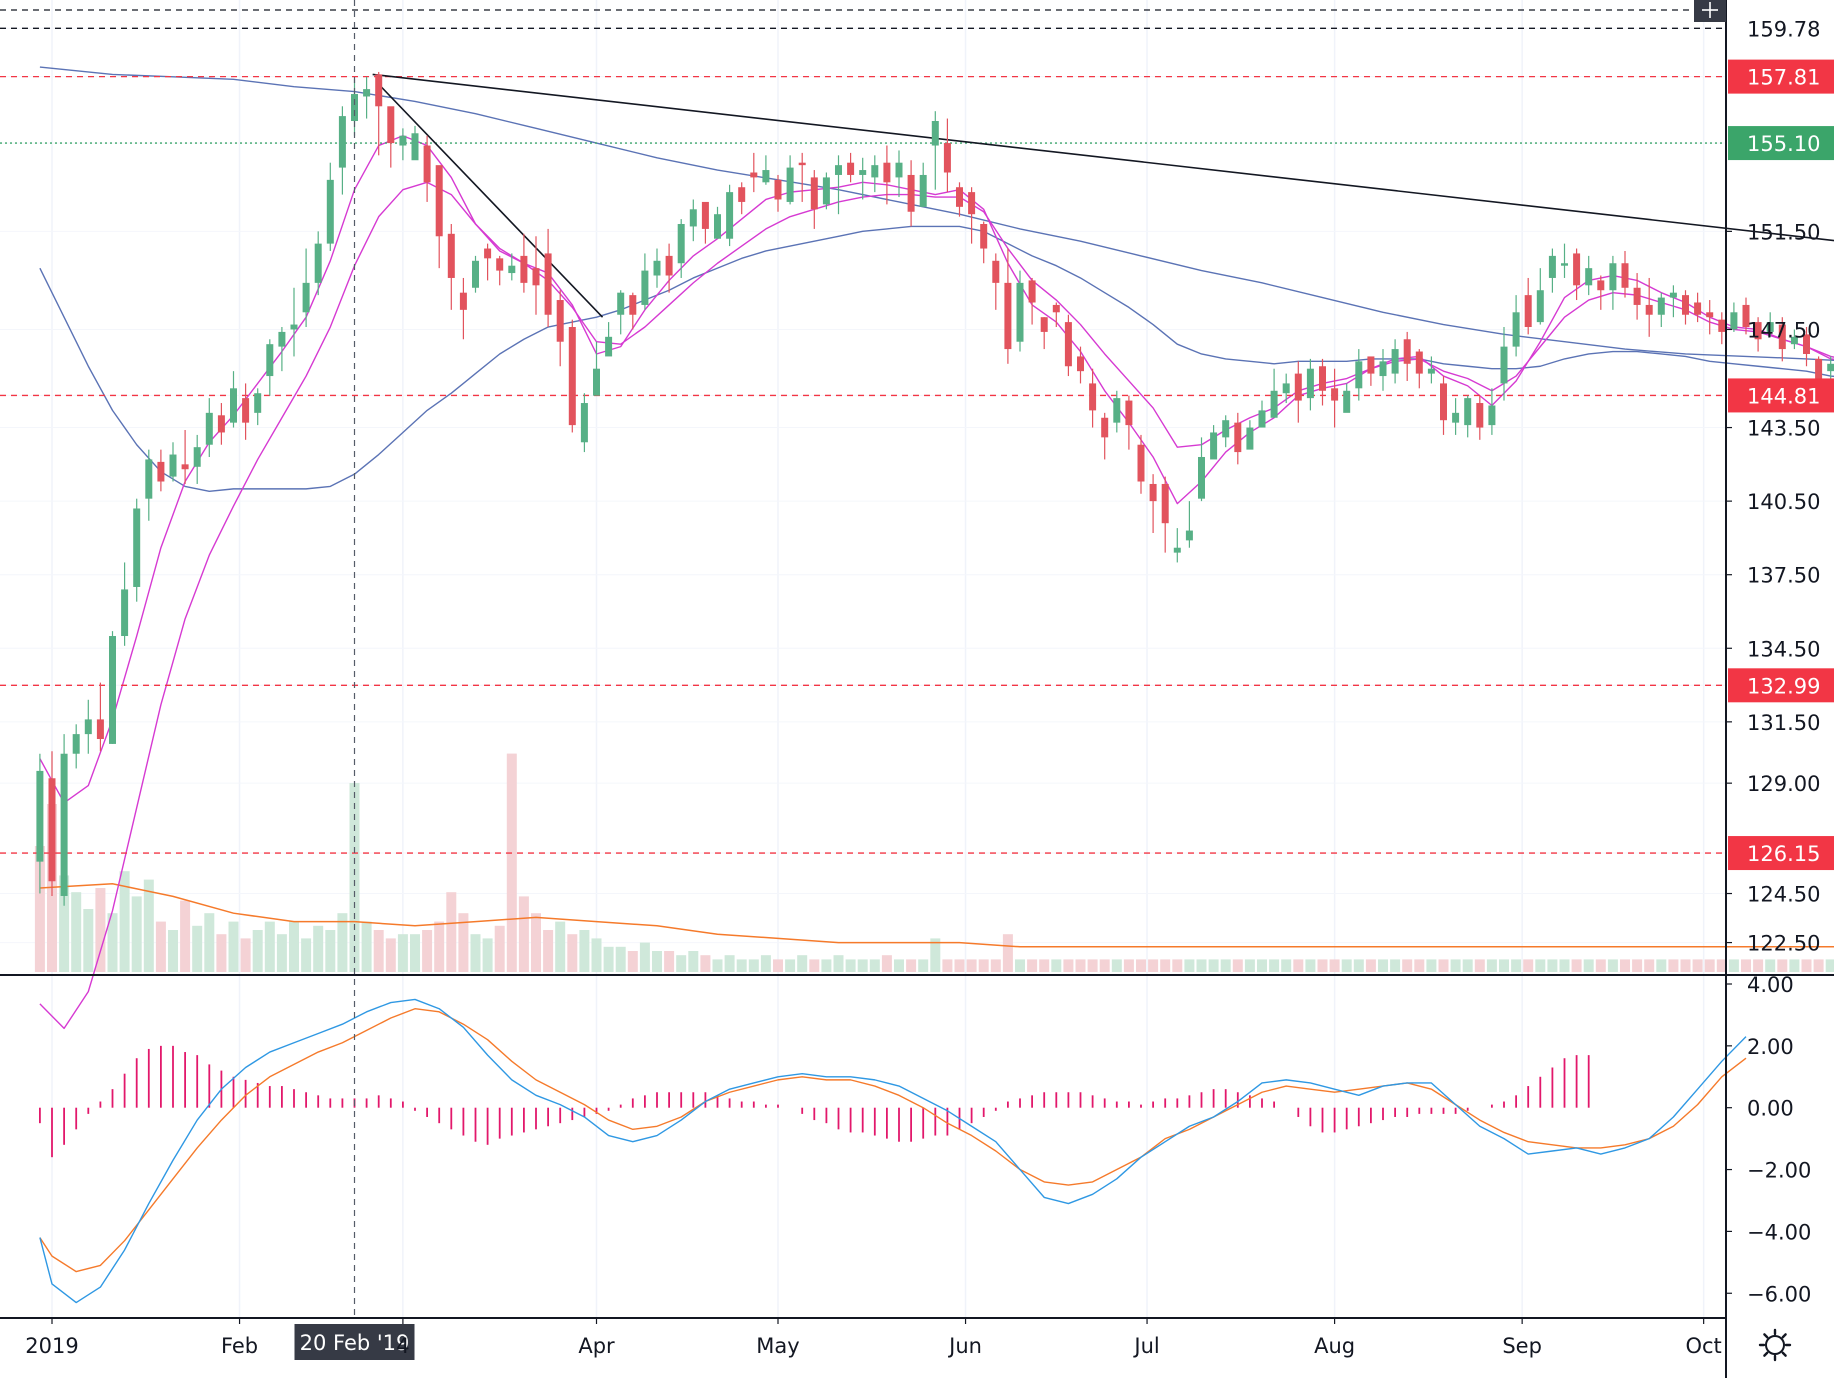  I want to click on gear-icon-ring, so click(1775, 1345).